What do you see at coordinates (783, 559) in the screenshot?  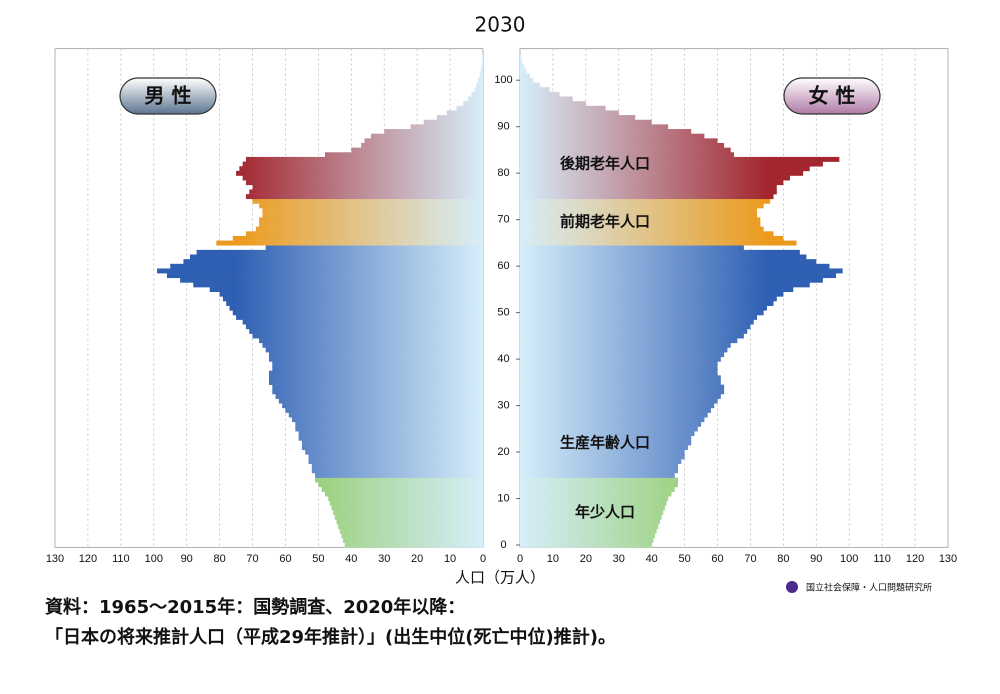 I see `x-tick-label: 80` at bounding box center [783, 559].